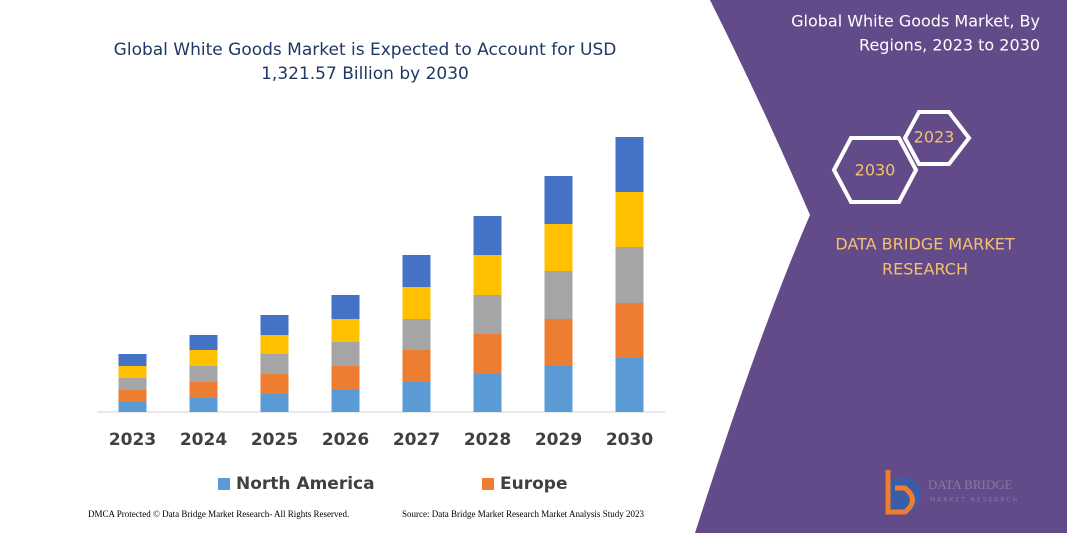  Describe the element at coordinates (970, 484) in the screenshot. I see `logo-text: DATA BRIDGE` at that location.